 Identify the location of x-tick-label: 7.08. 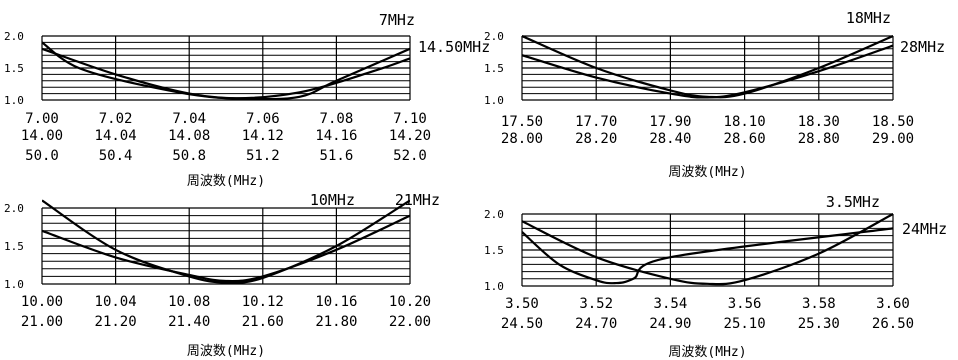
(337, 119).